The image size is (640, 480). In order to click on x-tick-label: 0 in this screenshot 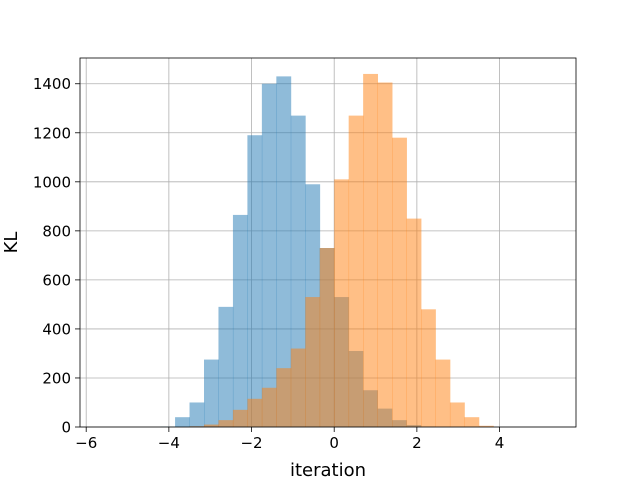, I will do `click(334, 443)`.